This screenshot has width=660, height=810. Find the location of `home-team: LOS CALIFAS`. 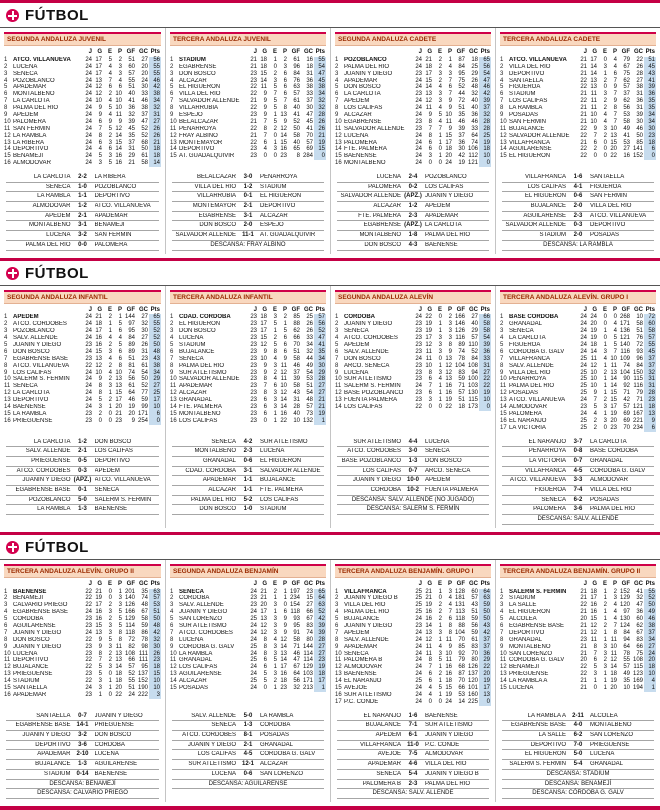

home-team: LOS CALIFAS is located at coordinates (216, 754).